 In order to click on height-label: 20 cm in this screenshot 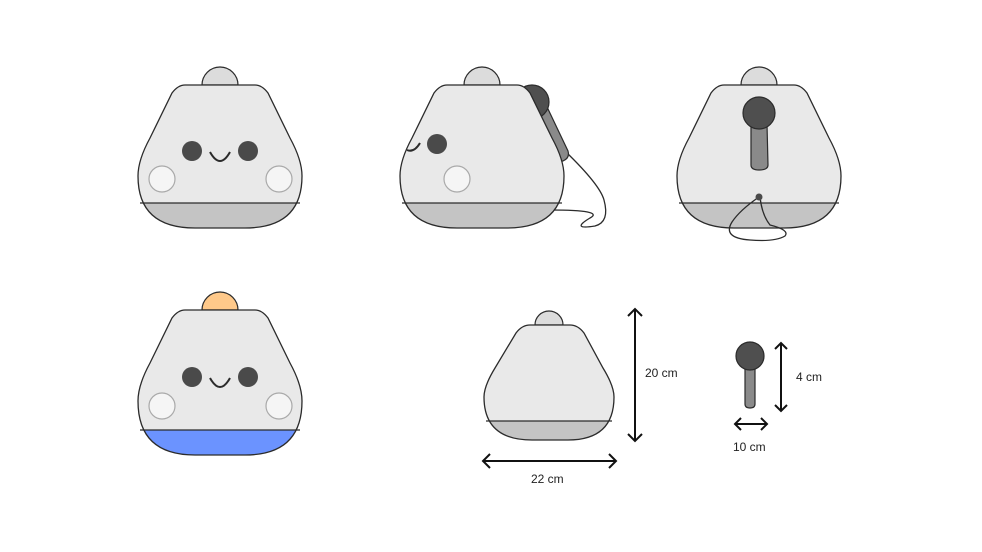, I will do `click(661, 373)`.